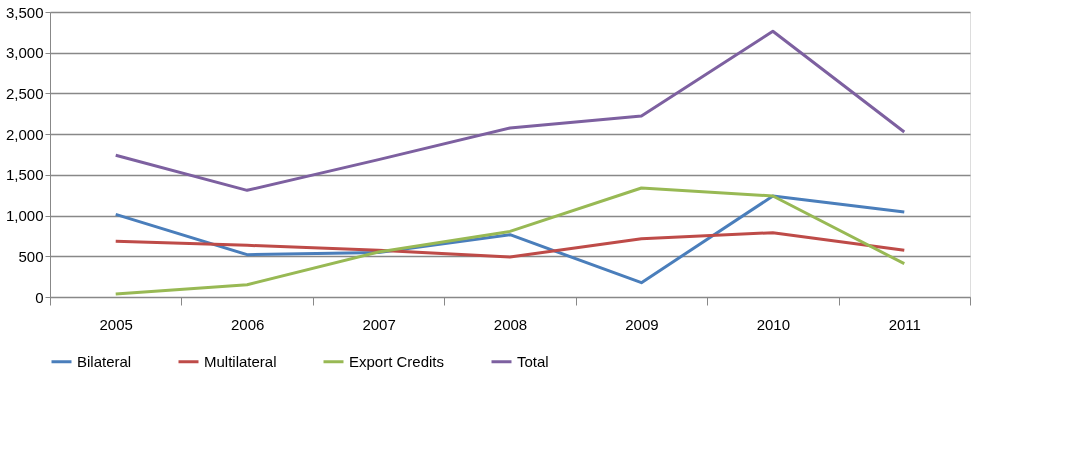 This screenshot has width=1074, height=461. I want to click on x-tick-label: 2009, so click(642, 324).